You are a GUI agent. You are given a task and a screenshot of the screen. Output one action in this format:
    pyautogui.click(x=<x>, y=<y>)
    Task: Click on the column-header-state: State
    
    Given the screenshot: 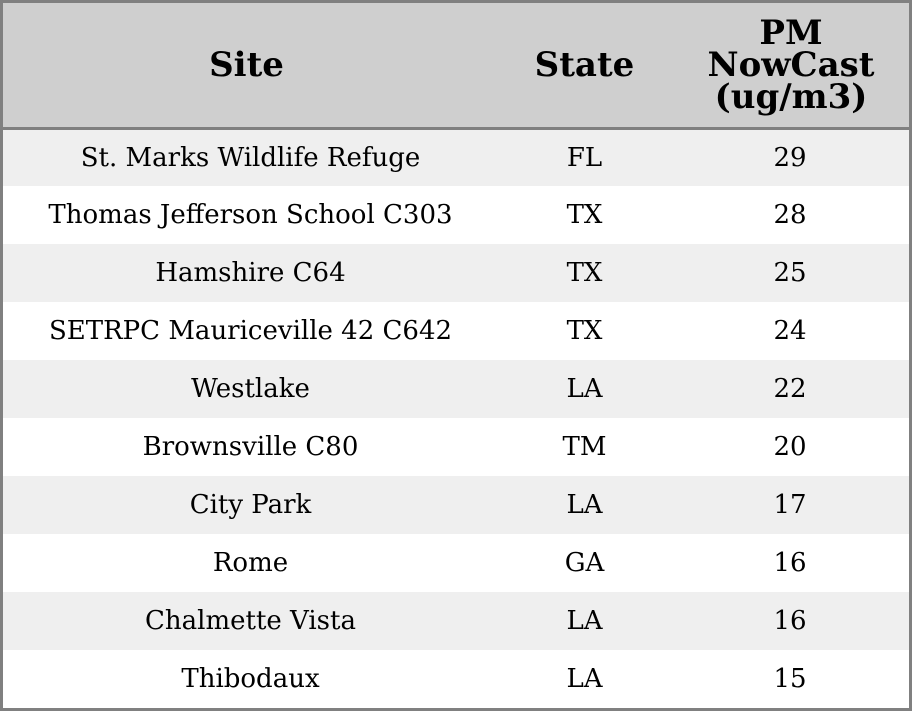 What is the action you would take?
    pyautogui.click(x=584, y=66)
    